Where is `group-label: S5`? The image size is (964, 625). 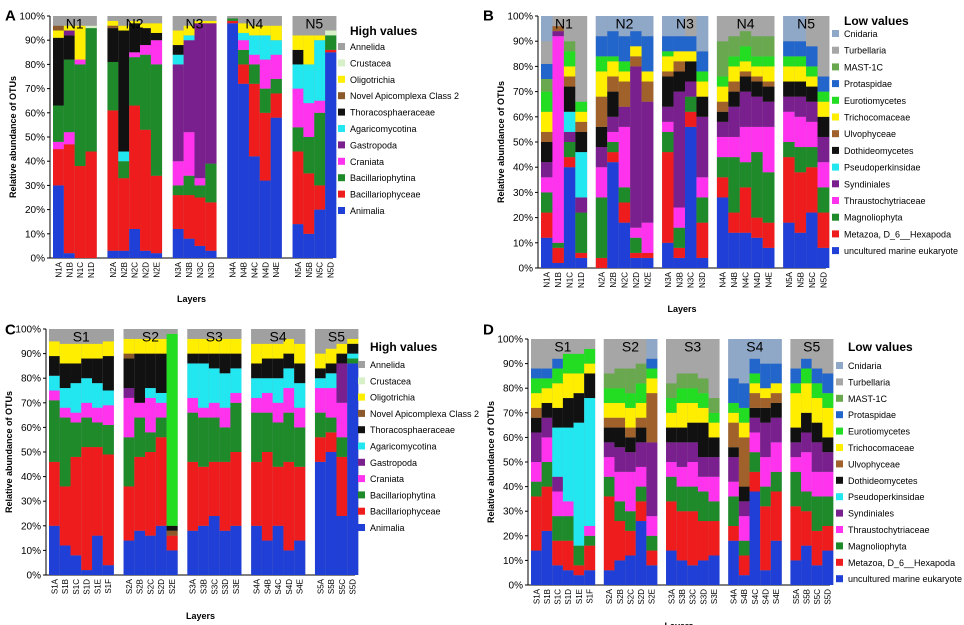 group-label: S5 is located at coordinates (811, 346).